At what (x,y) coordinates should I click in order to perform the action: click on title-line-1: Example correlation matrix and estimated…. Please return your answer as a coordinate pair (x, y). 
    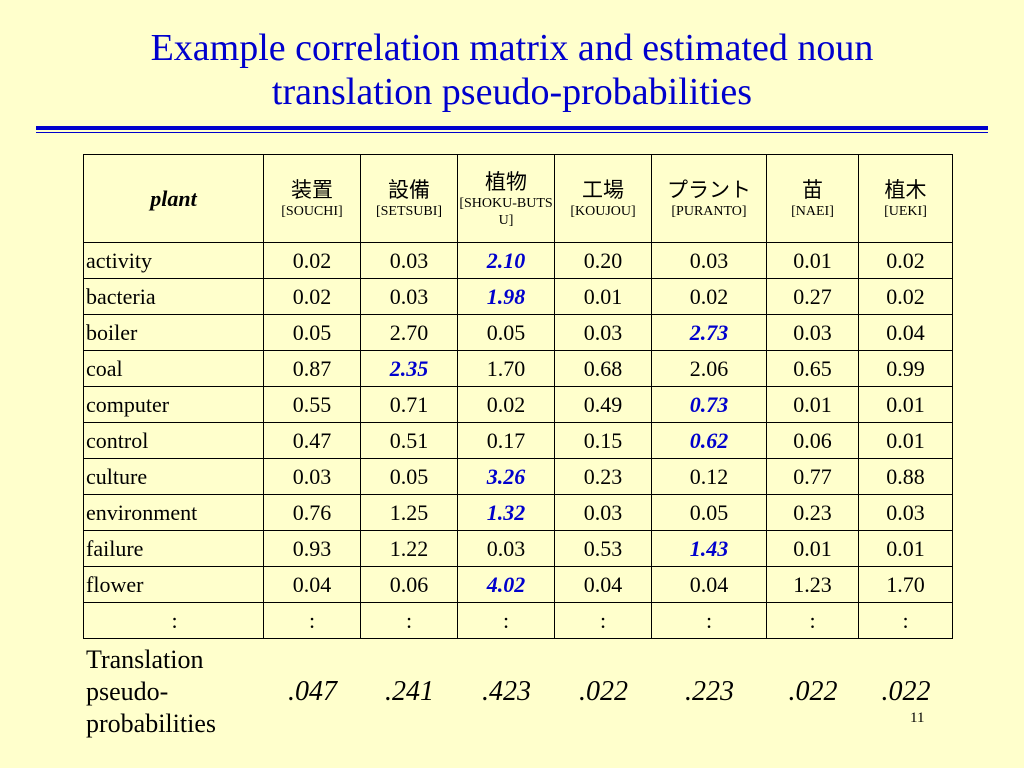
    Looking at the image, I should click on (512, 48).